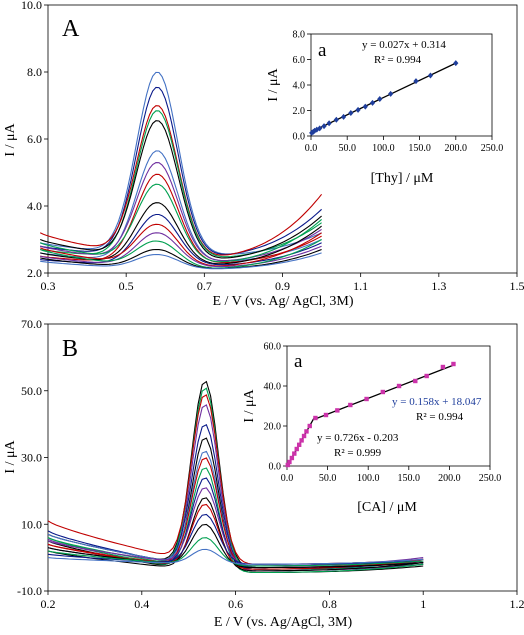  I want to click on panel-a-x-ticks: 0.3 0.5 0.7 0.9 1.1 1.3 1.5, so click(282, 283).